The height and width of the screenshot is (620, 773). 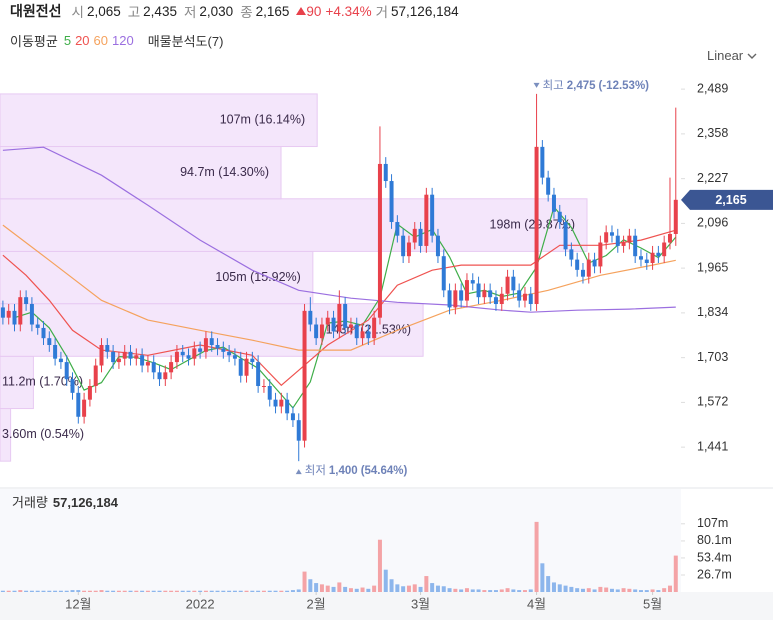 What do you see at coordinates (224, 172) in the screenshot?
I see `profile-label: 94.7m (14.30%)` at bounding box center [224, 172].